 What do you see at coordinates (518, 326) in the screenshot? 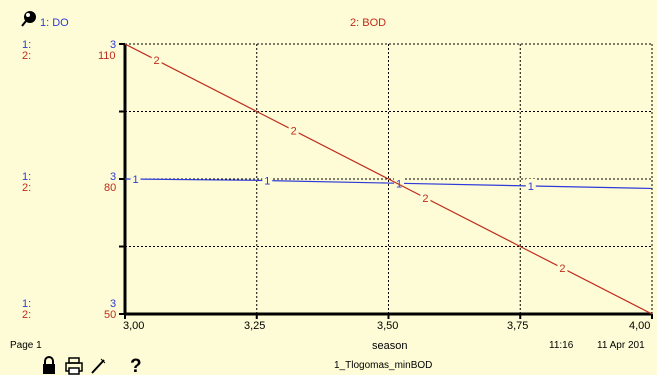
I see `x-tick-label: 3,75` at bounding box center [518, 326].